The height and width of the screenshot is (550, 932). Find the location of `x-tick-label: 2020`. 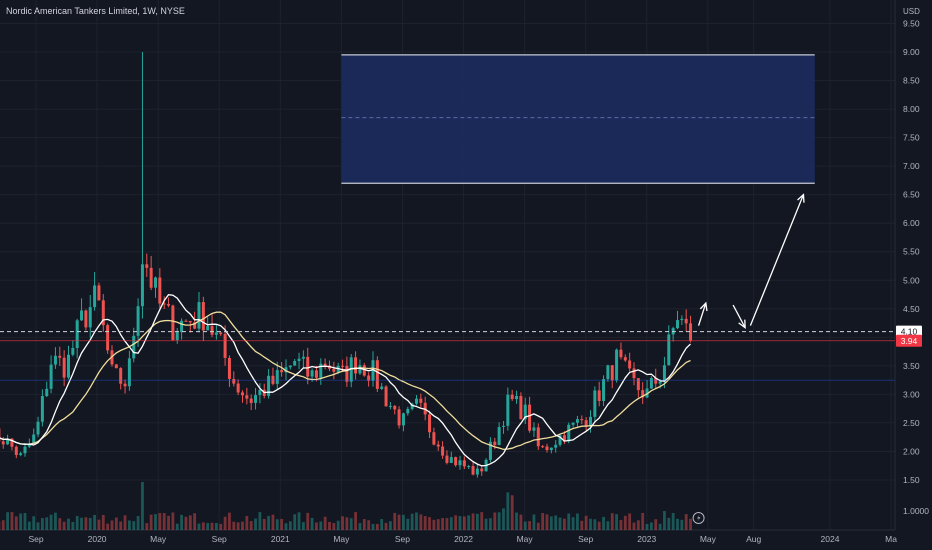

x-tick-label: 2020 is located at coordinates (97, 539).